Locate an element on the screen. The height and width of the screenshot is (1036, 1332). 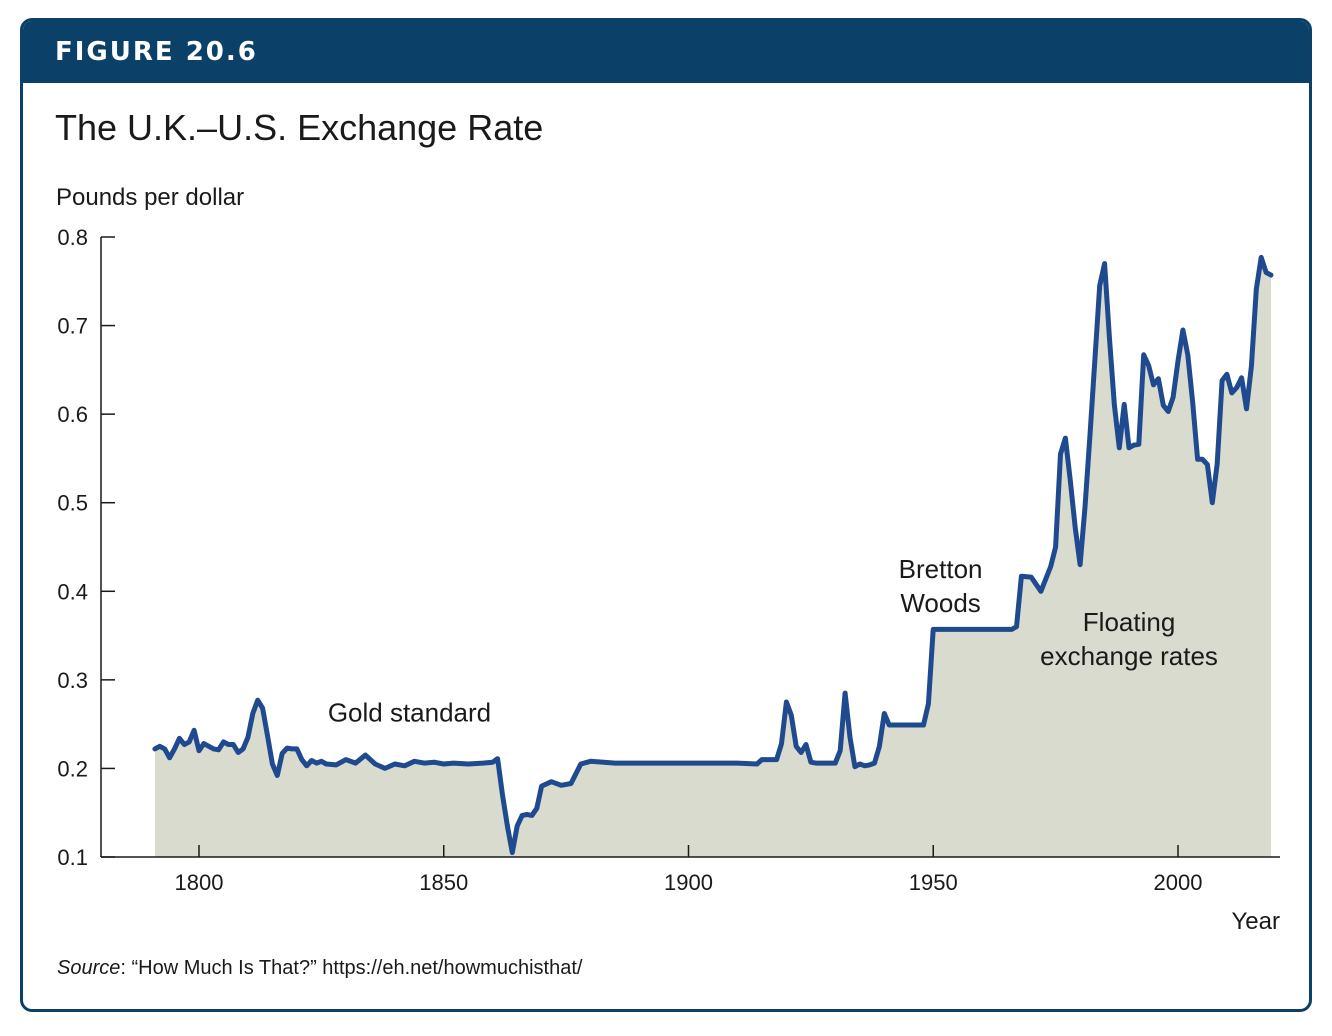
x-tick-label: 1850 is located at coordinates (443, 882).